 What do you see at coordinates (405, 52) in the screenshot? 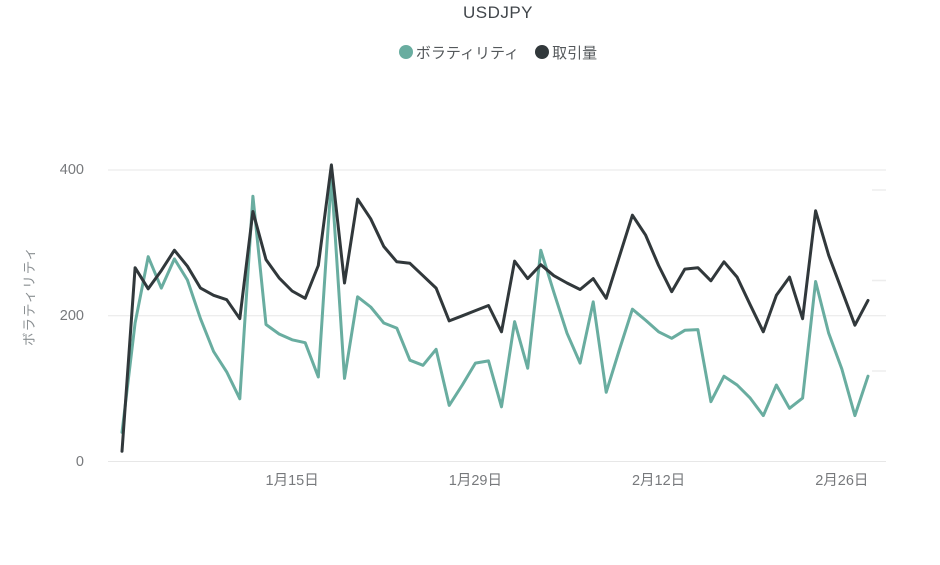
I see `volatility-legend-dot-icon` at bounding box center [405, 52].